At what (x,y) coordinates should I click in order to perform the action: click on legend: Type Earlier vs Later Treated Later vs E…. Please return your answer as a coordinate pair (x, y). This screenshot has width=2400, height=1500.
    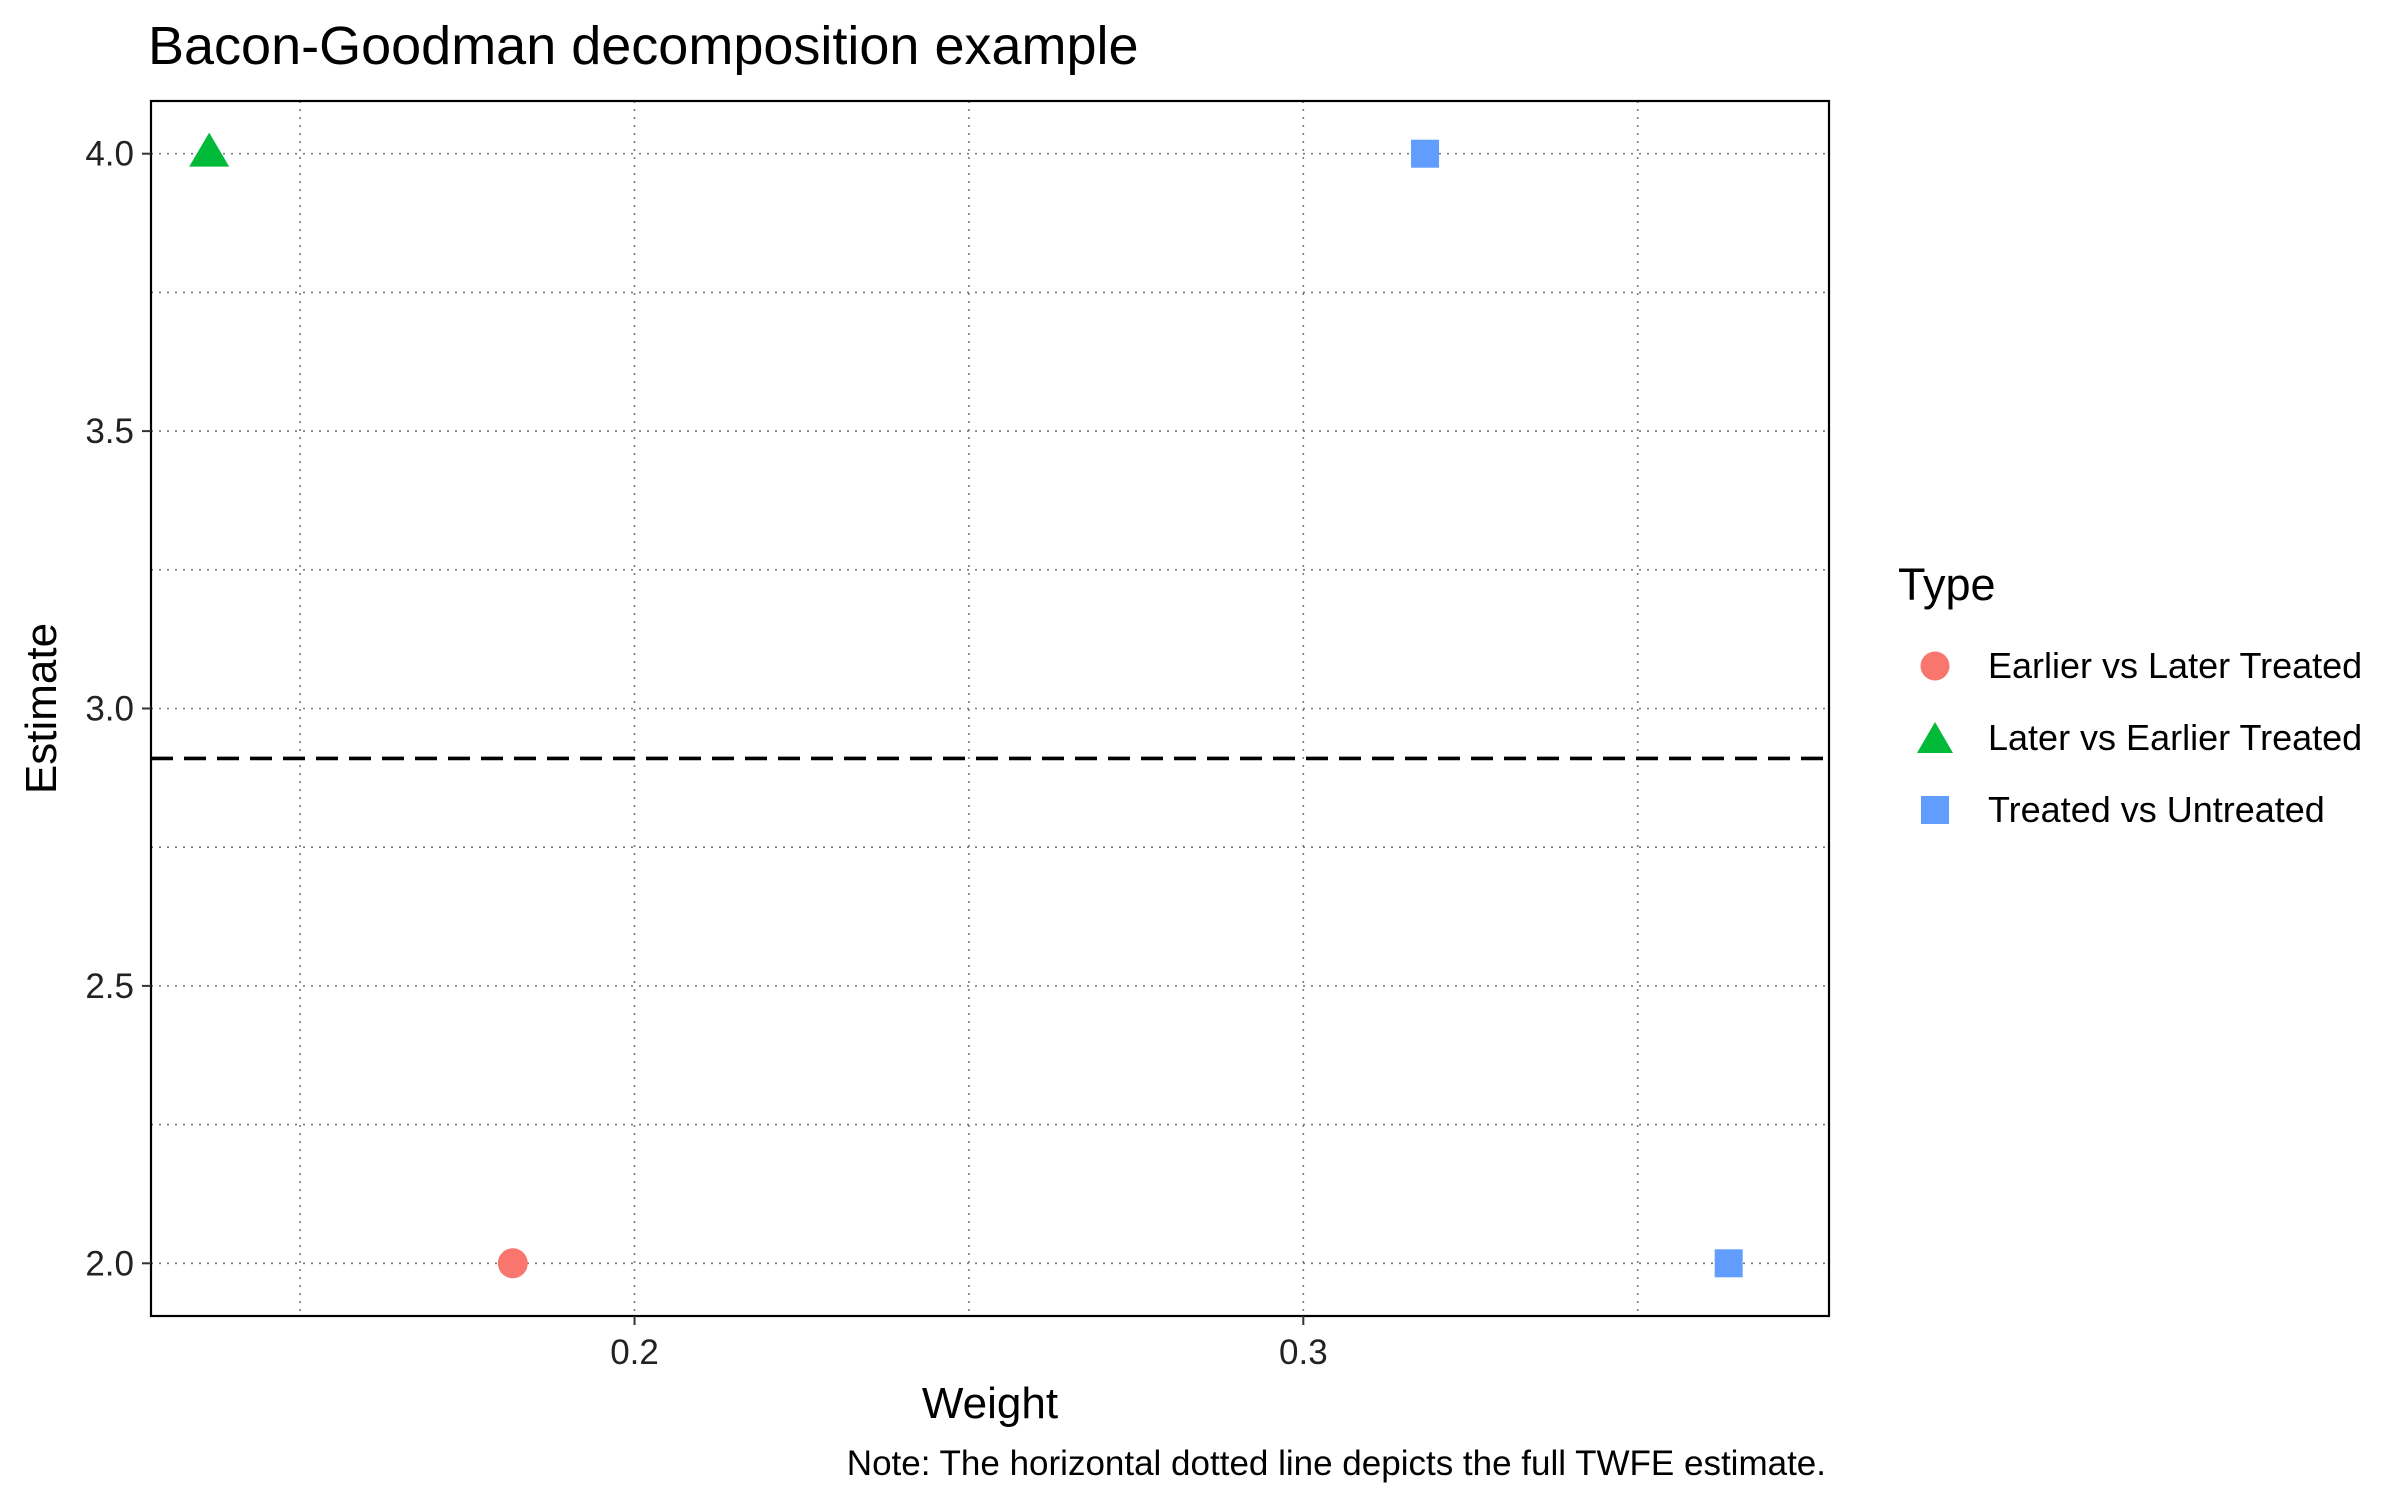
    Looking at the image, I should click on (2130, 702).